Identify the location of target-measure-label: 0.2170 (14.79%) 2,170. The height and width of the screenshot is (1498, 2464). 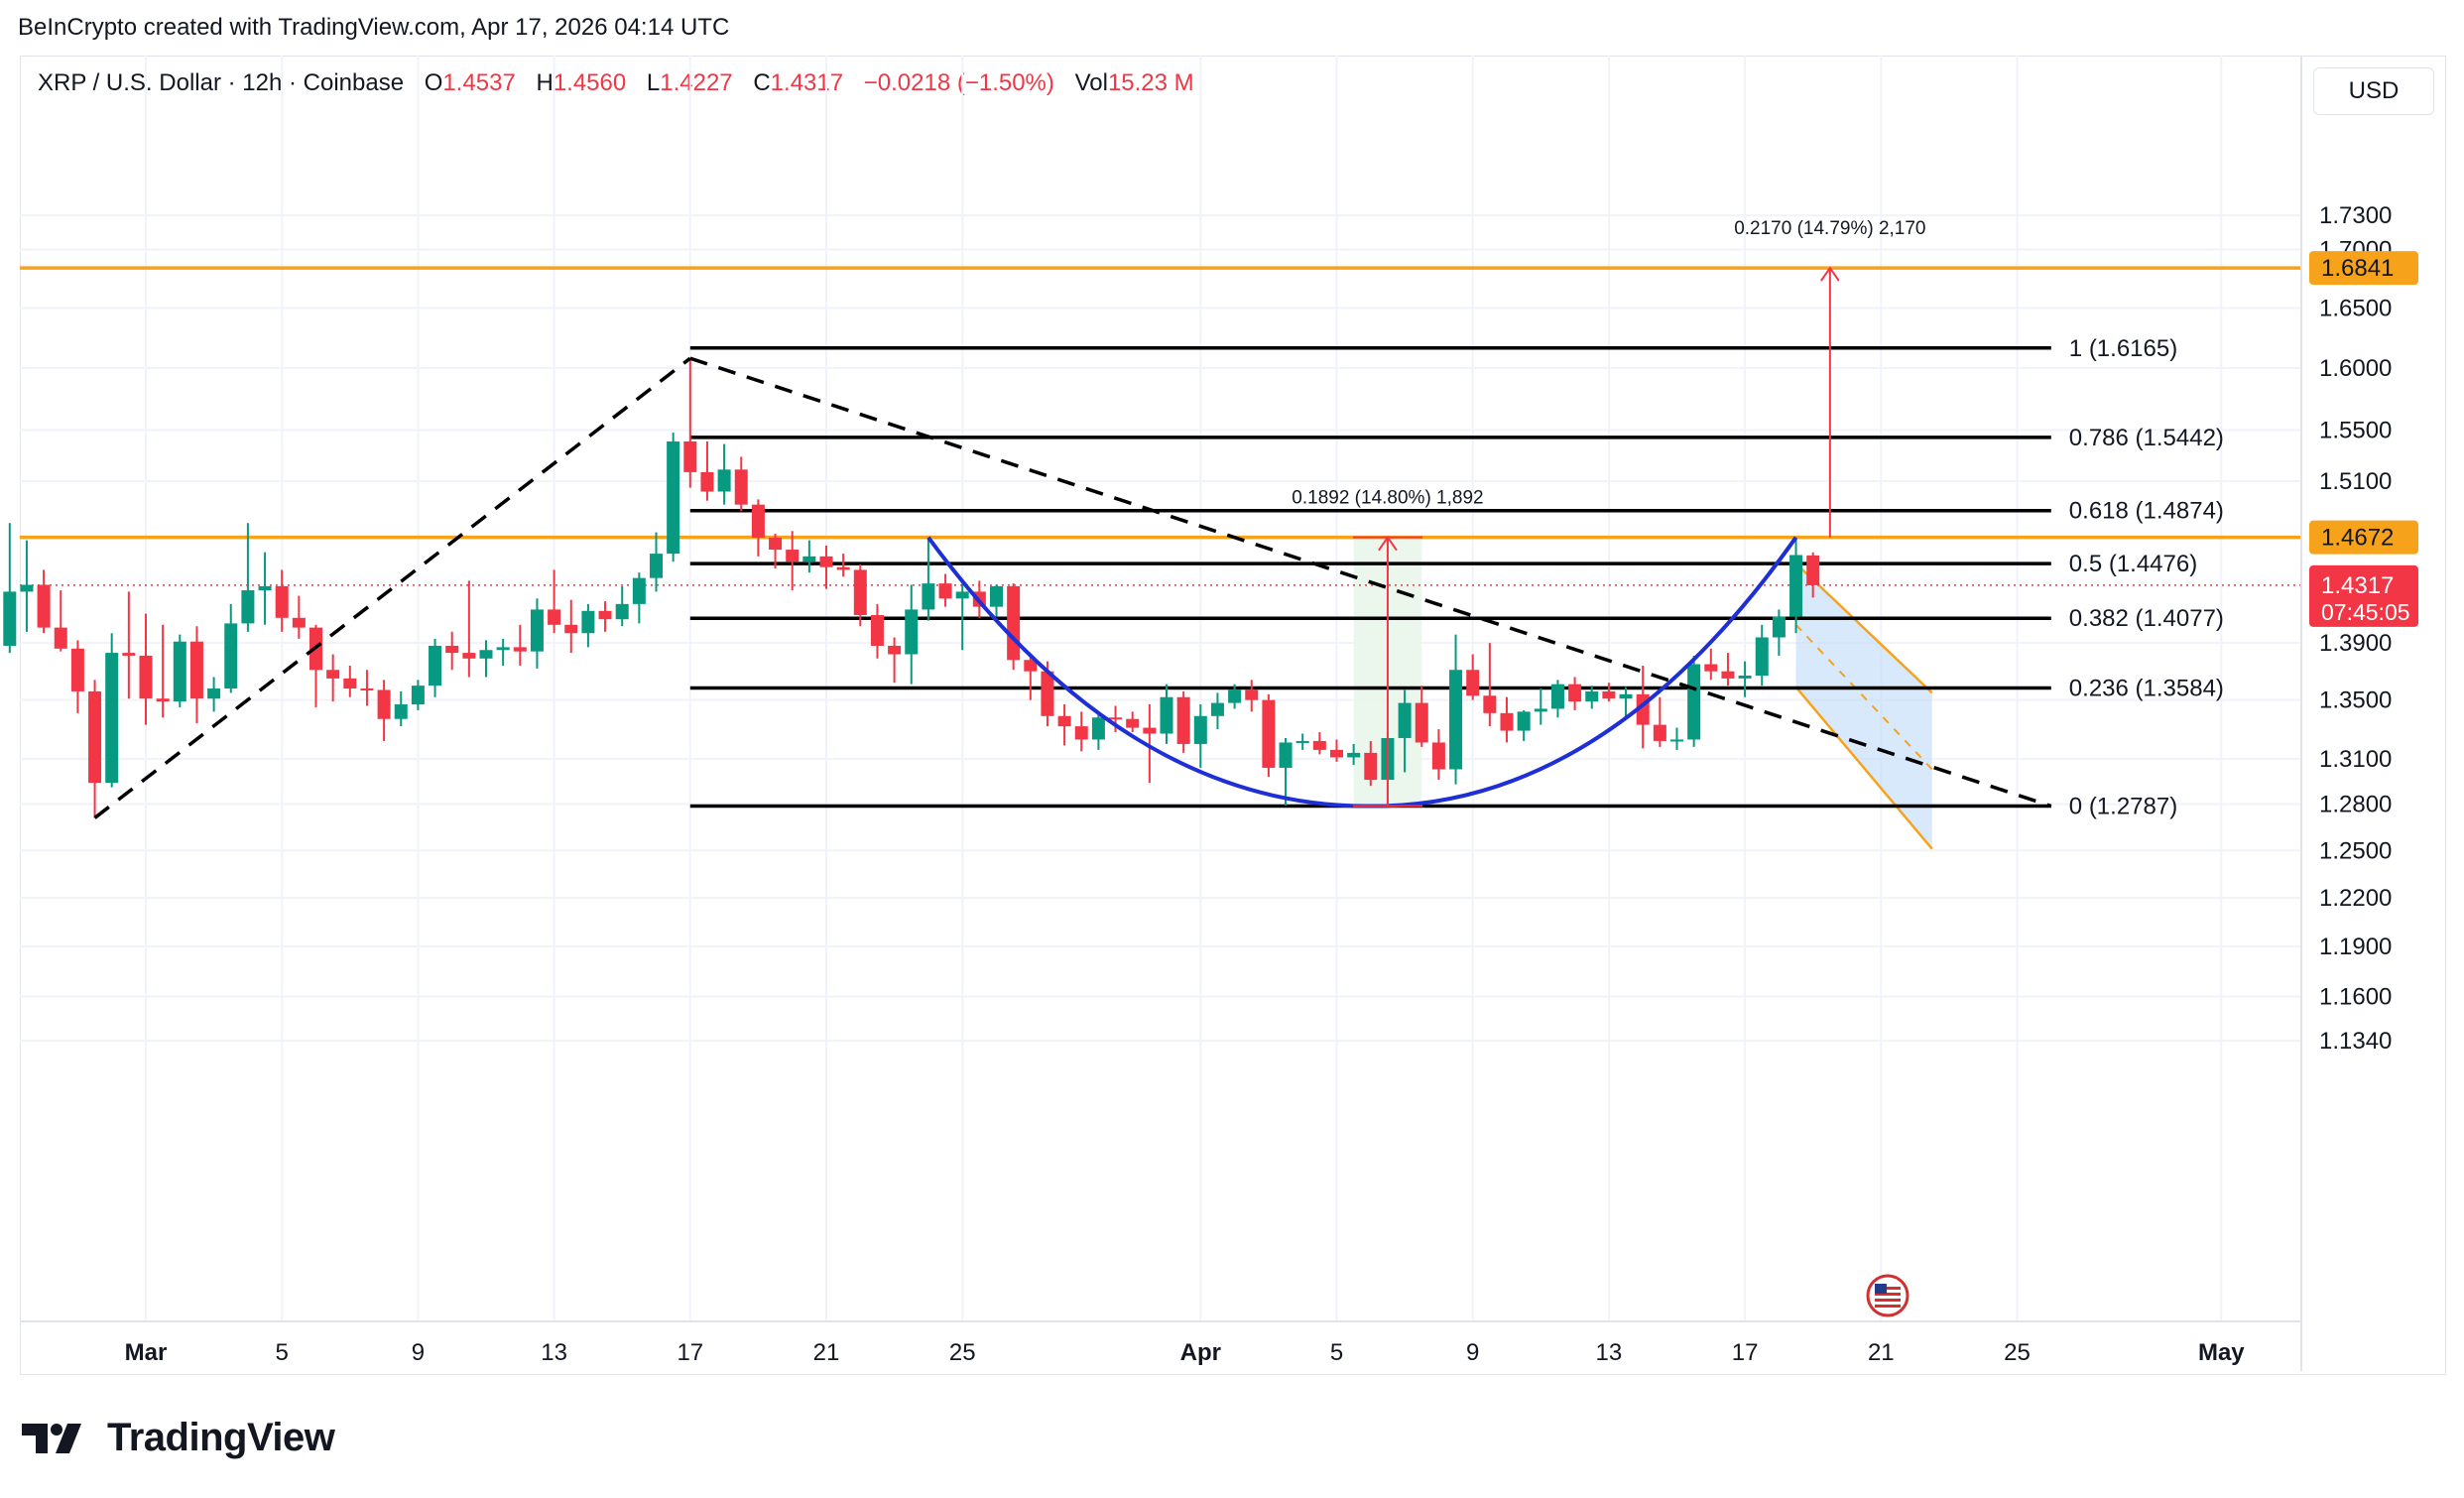
(1830, 229).